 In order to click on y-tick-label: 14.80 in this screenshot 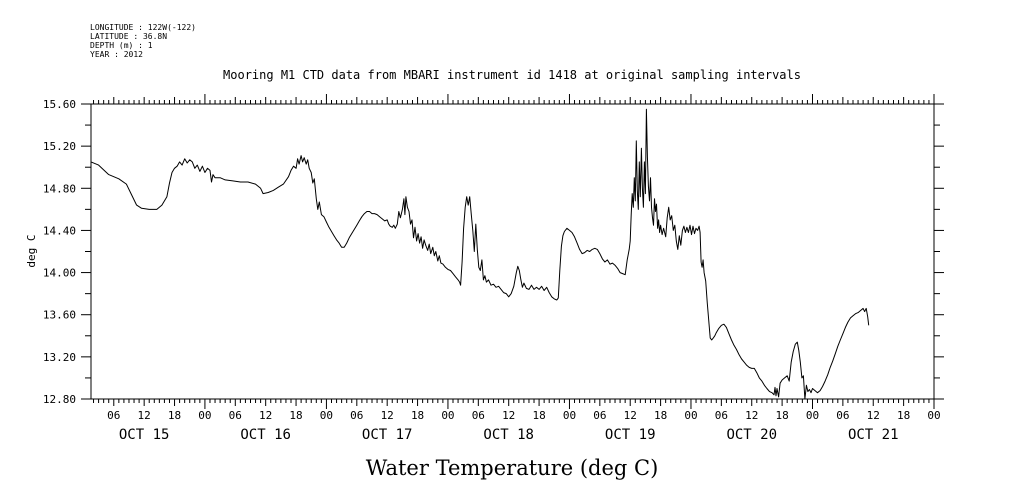, I will do `click(59, 188)`.